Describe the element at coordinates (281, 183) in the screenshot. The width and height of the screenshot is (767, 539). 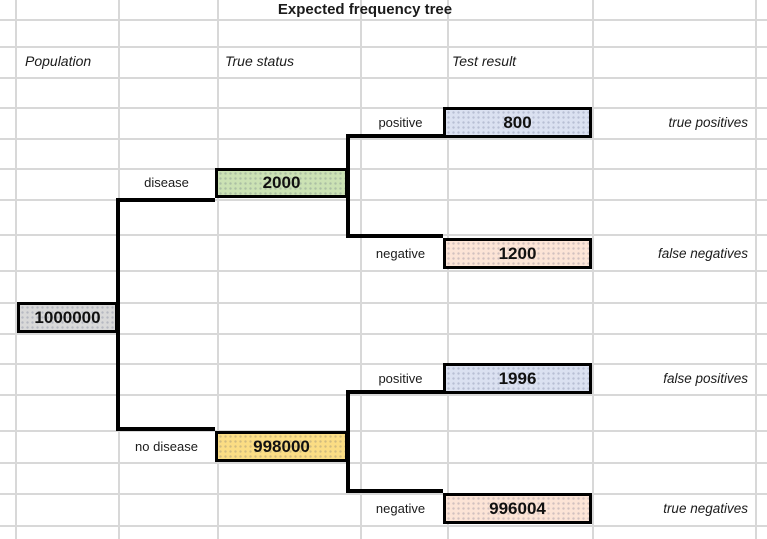
I see `node-disease: 2000` at that location.